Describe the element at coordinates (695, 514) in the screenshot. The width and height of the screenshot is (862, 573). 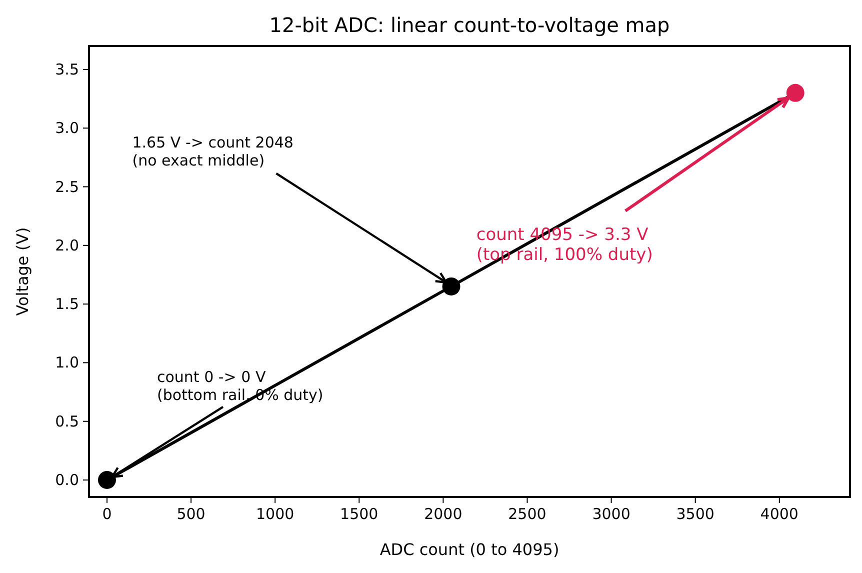
I see `x-tick-label: 3500` at that location.